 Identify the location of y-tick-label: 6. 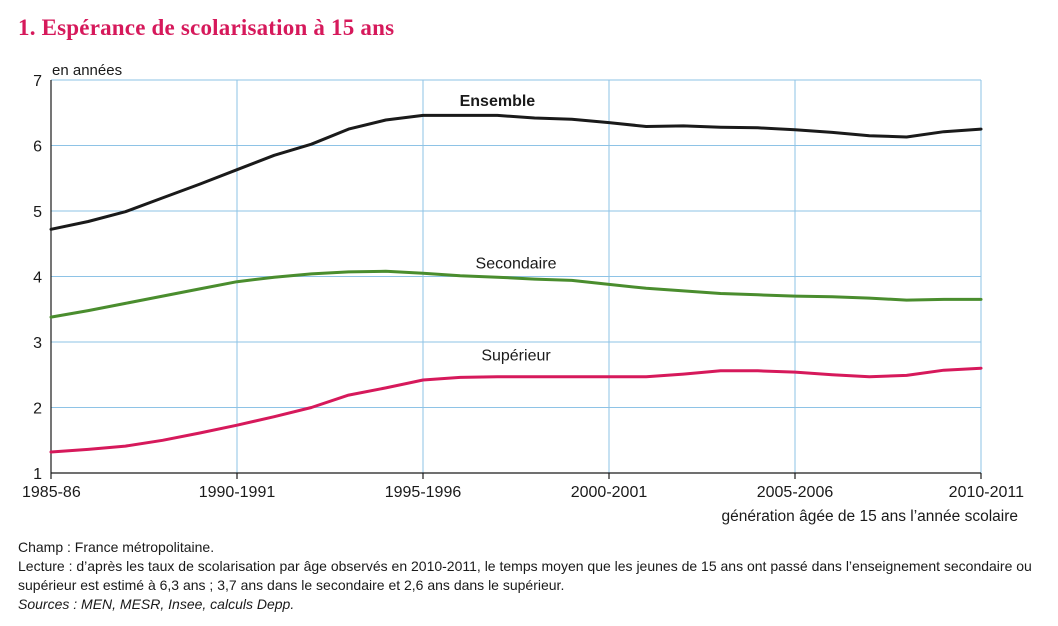
(37, 147).